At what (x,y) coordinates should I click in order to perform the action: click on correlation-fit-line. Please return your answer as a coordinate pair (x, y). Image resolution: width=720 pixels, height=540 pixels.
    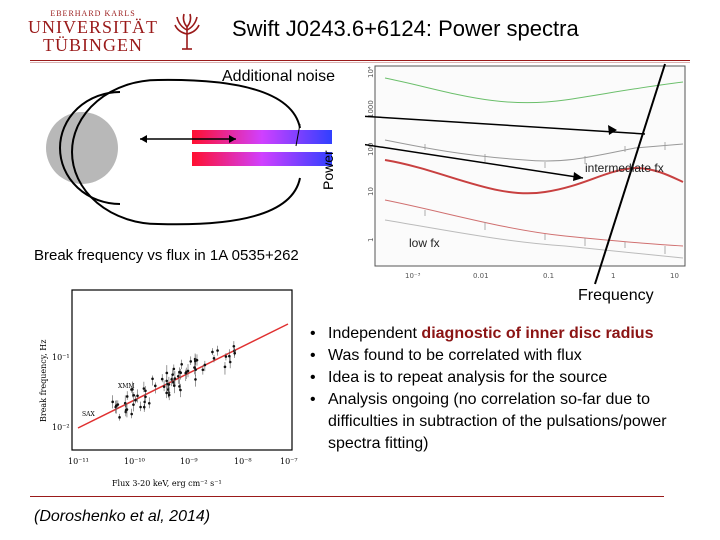
    Looking at the image, I should click on (183, 376).